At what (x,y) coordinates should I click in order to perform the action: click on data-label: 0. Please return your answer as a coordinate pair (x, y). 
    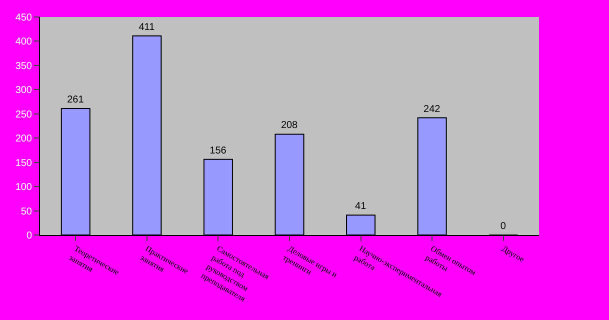
    Looking at the image, I should click on (503, 226).